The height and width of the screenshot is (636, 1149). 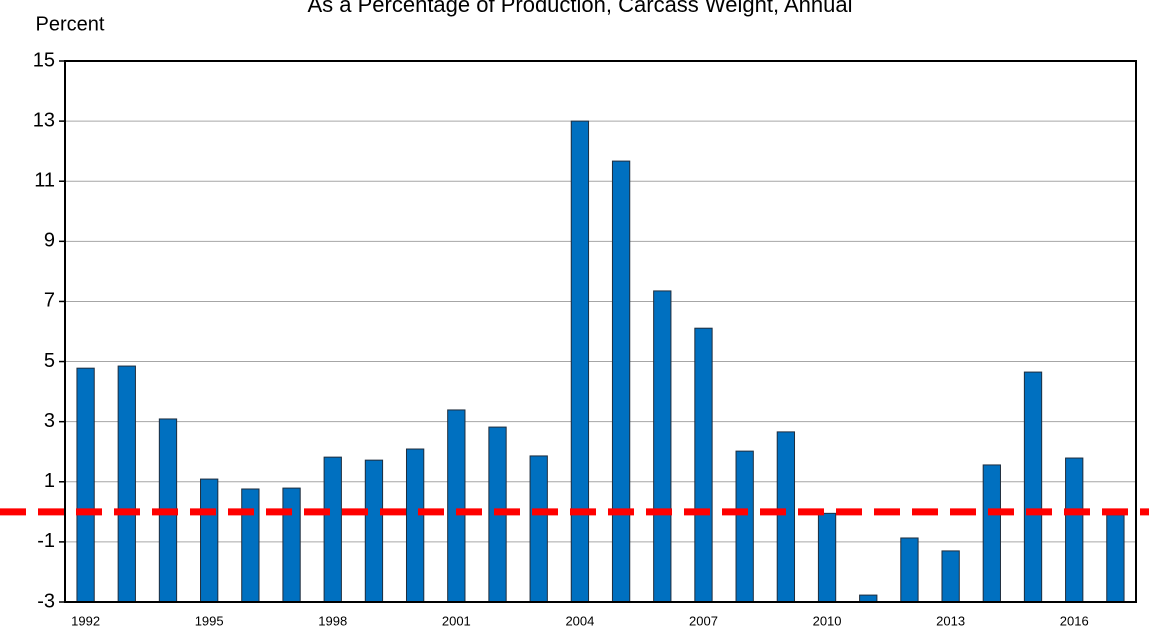 What do you see at coordinates (44, 181) in the screenshot?
I see `y-tick-label: 11` at bounding box center [44, 181].